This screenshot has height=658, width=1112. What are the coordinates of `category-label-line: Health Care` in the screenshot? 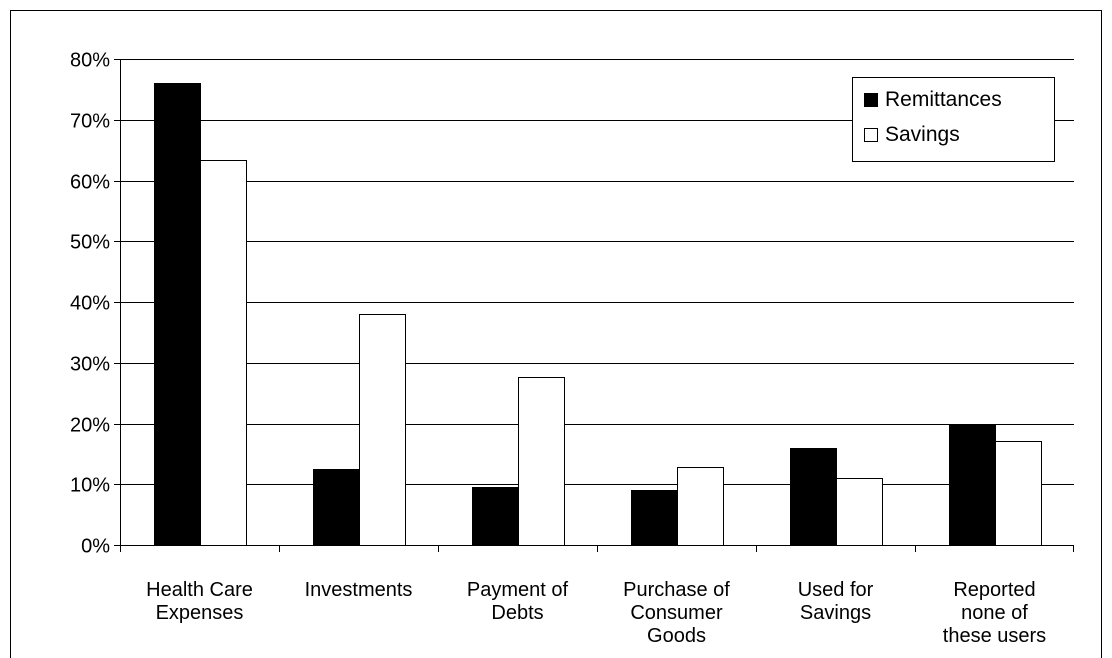 It's located at (199, 590).